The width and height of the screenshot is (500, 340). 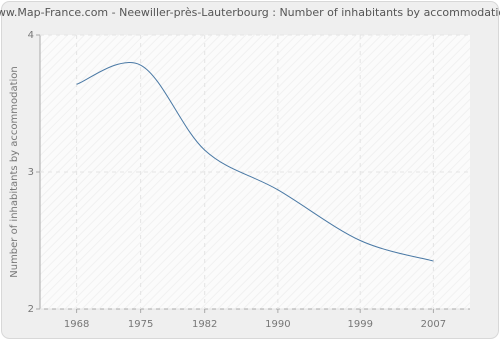 What do you see at coordinates (31, 35) in the screenshot?
I see `y-tick-label: 4` at bounding box center [31, 35].